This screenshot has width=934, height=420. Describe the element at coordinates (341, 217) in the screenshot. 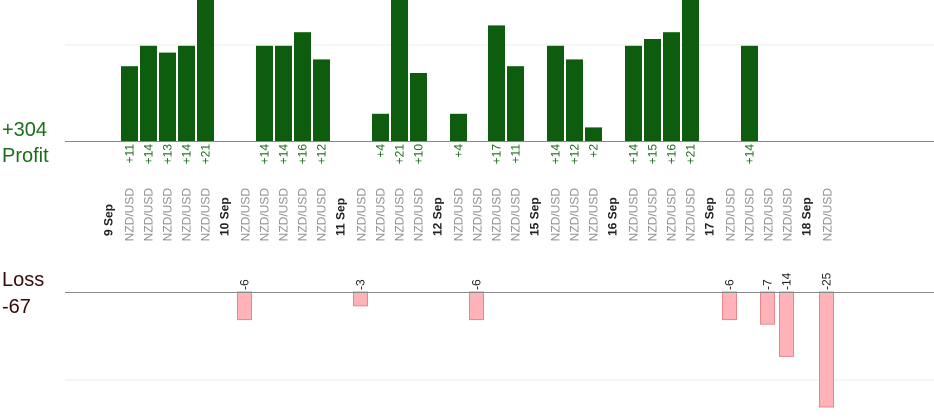

I see `date-label: 11 Sep` at that location.